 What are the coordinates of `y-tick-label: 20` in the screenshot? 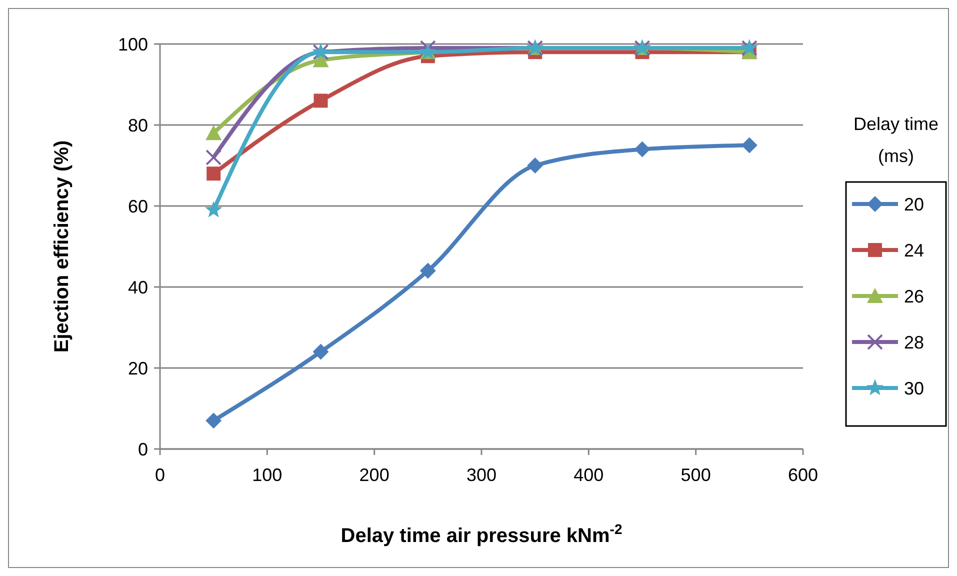 It's located at (138, 368).